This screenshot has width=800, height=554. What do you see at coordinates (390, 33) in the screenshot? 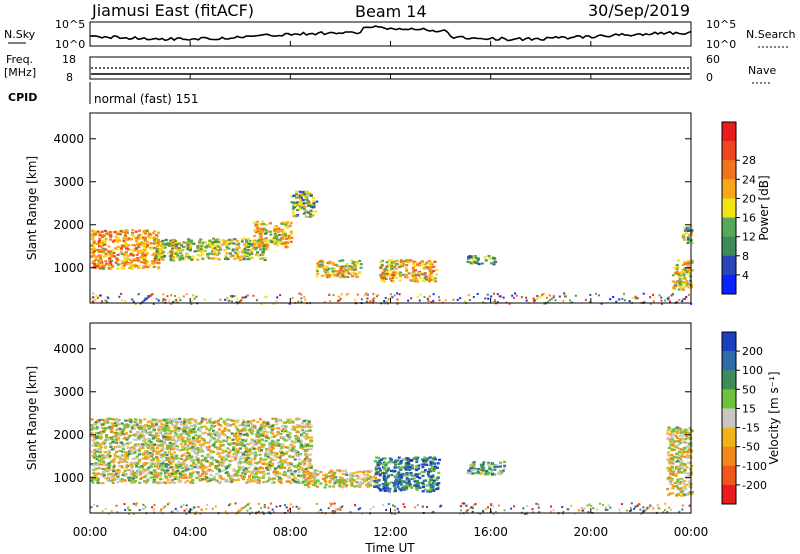
I see `nsky-trace` at bounding box center [390, 33].